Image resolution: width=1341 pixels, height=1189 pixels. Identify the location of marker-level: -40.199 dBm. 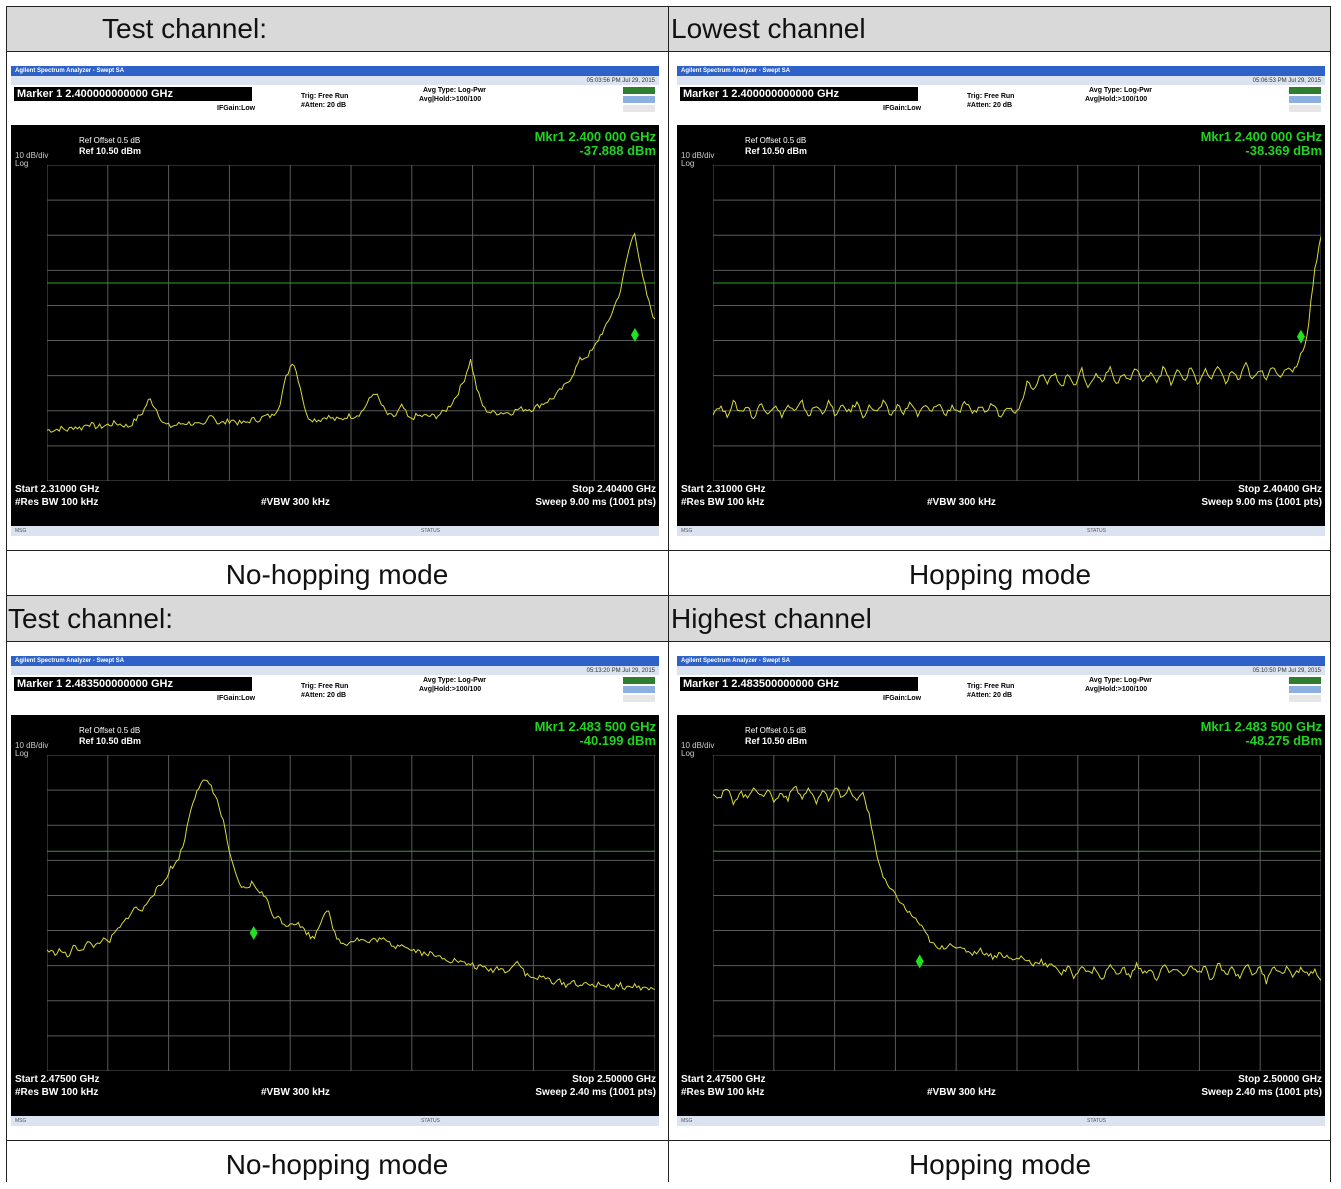
(617, 740).